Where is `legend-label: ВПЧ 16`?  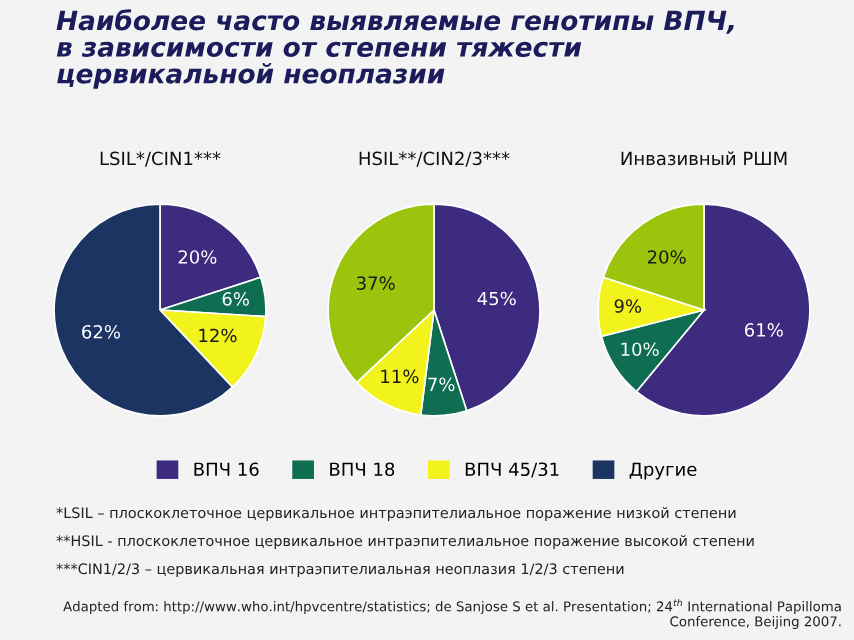
legend-label: ВПЧ 16 is located at coordinates (226, 469).